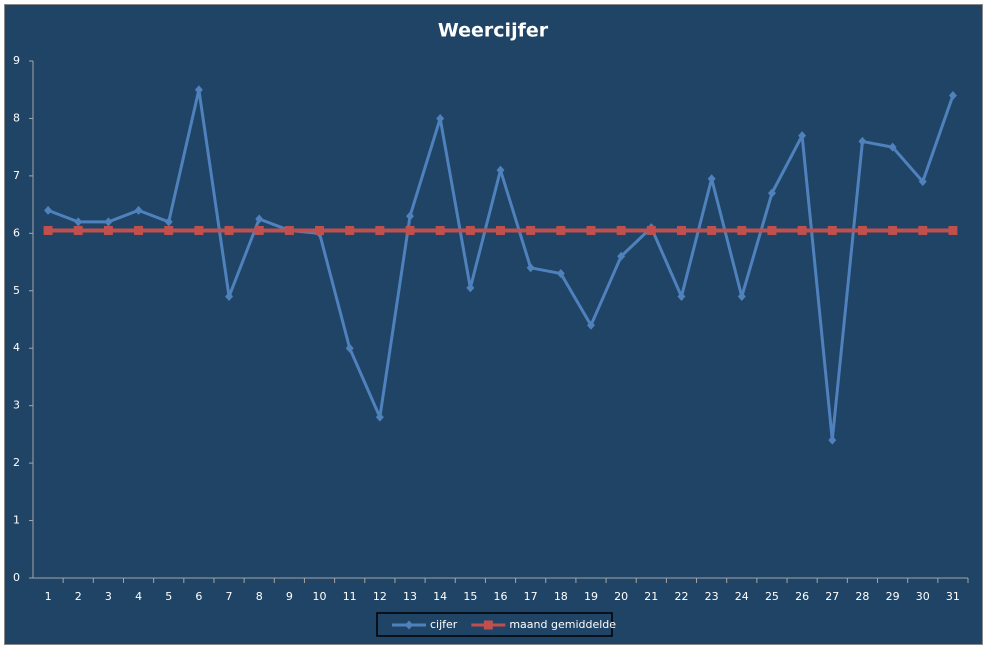  I want to click on x-tick-label: 27, so click(832, 596).